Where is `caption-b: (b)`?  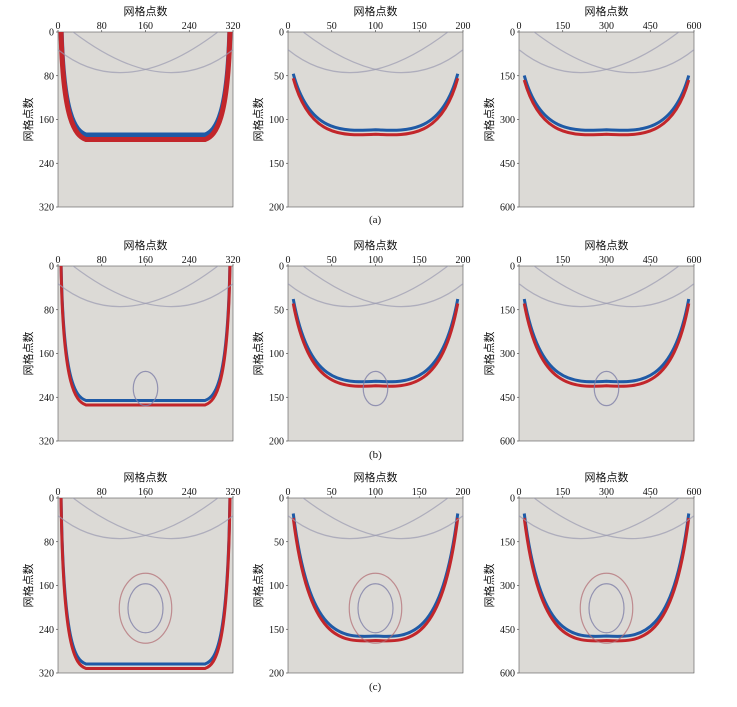 caption-b: (b) is located at coordinates (375, 455).